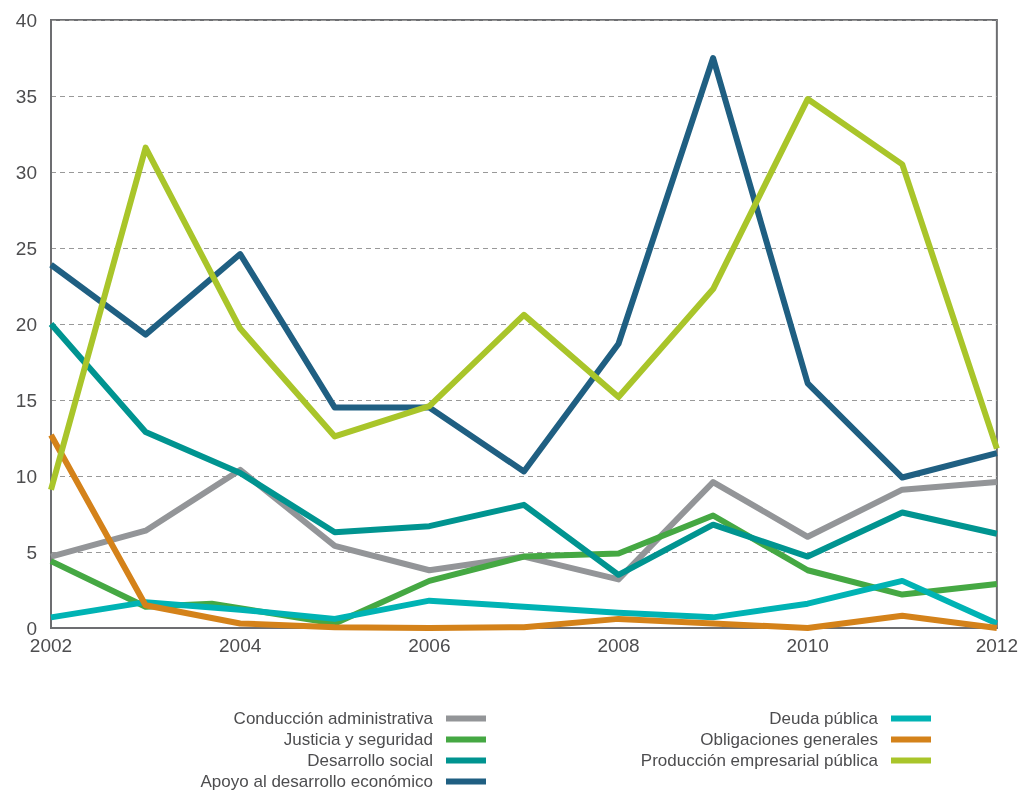  Describe the element at coordinates (358, 739) in the screenshot. I see `legend-label: Justicia y seguridad` at that location.